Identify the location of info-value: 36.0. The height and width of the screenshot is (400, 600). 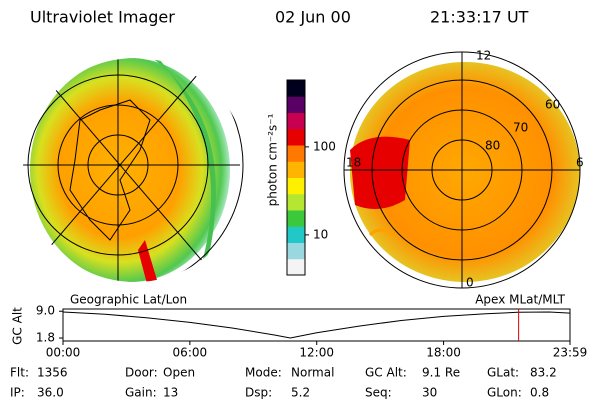
(50, 393).